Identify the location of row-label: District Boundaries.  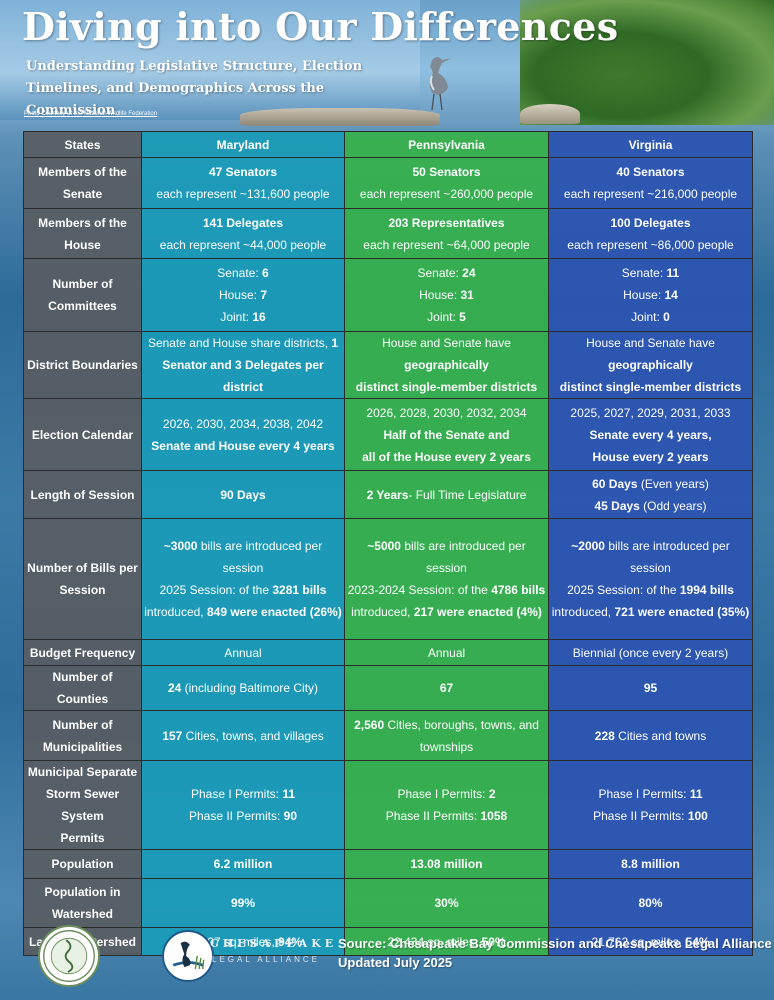
(82, 365).